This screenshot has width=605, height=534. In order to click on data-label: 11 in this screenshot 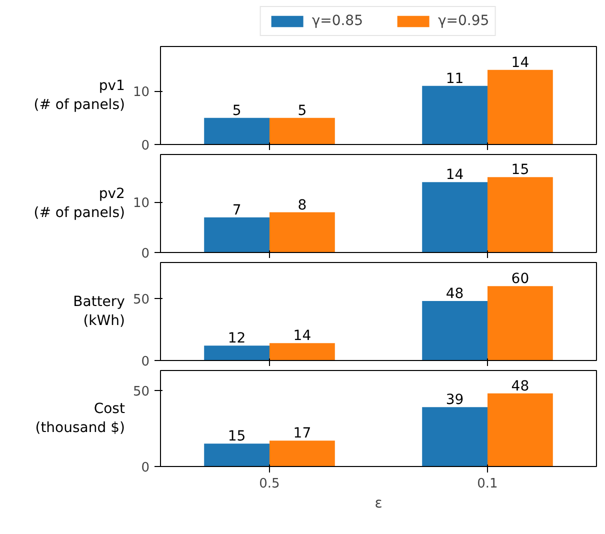, I will do `click(455, 78)`.